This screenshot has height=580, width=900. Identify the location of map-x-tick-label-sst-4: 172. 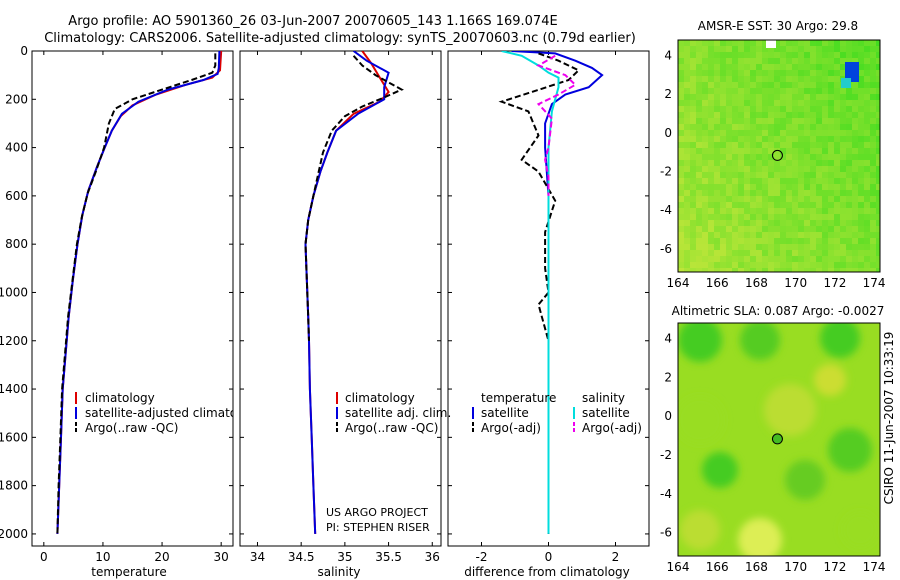
(834, 283).